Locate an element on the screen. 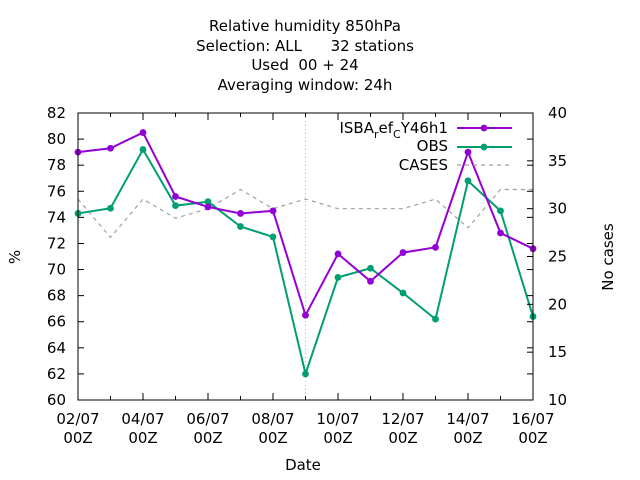  y2-tick-label: 25 is located at coordinates (557, 257).